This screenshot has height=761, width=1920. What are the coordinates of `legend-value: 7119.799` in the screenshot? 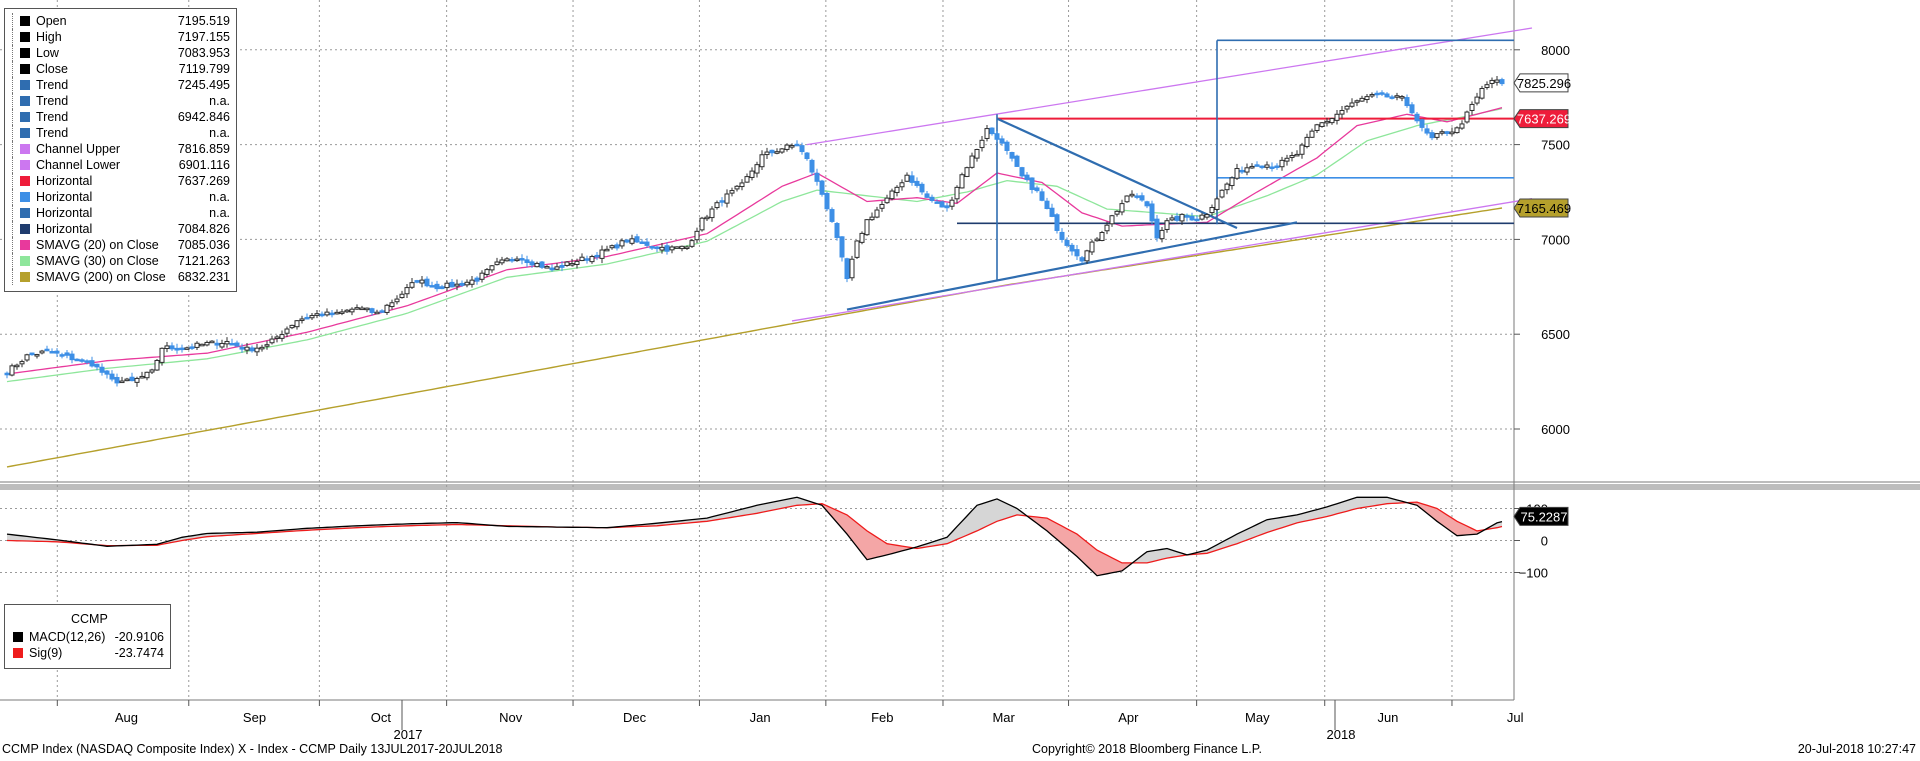 It's located at (204, 69).